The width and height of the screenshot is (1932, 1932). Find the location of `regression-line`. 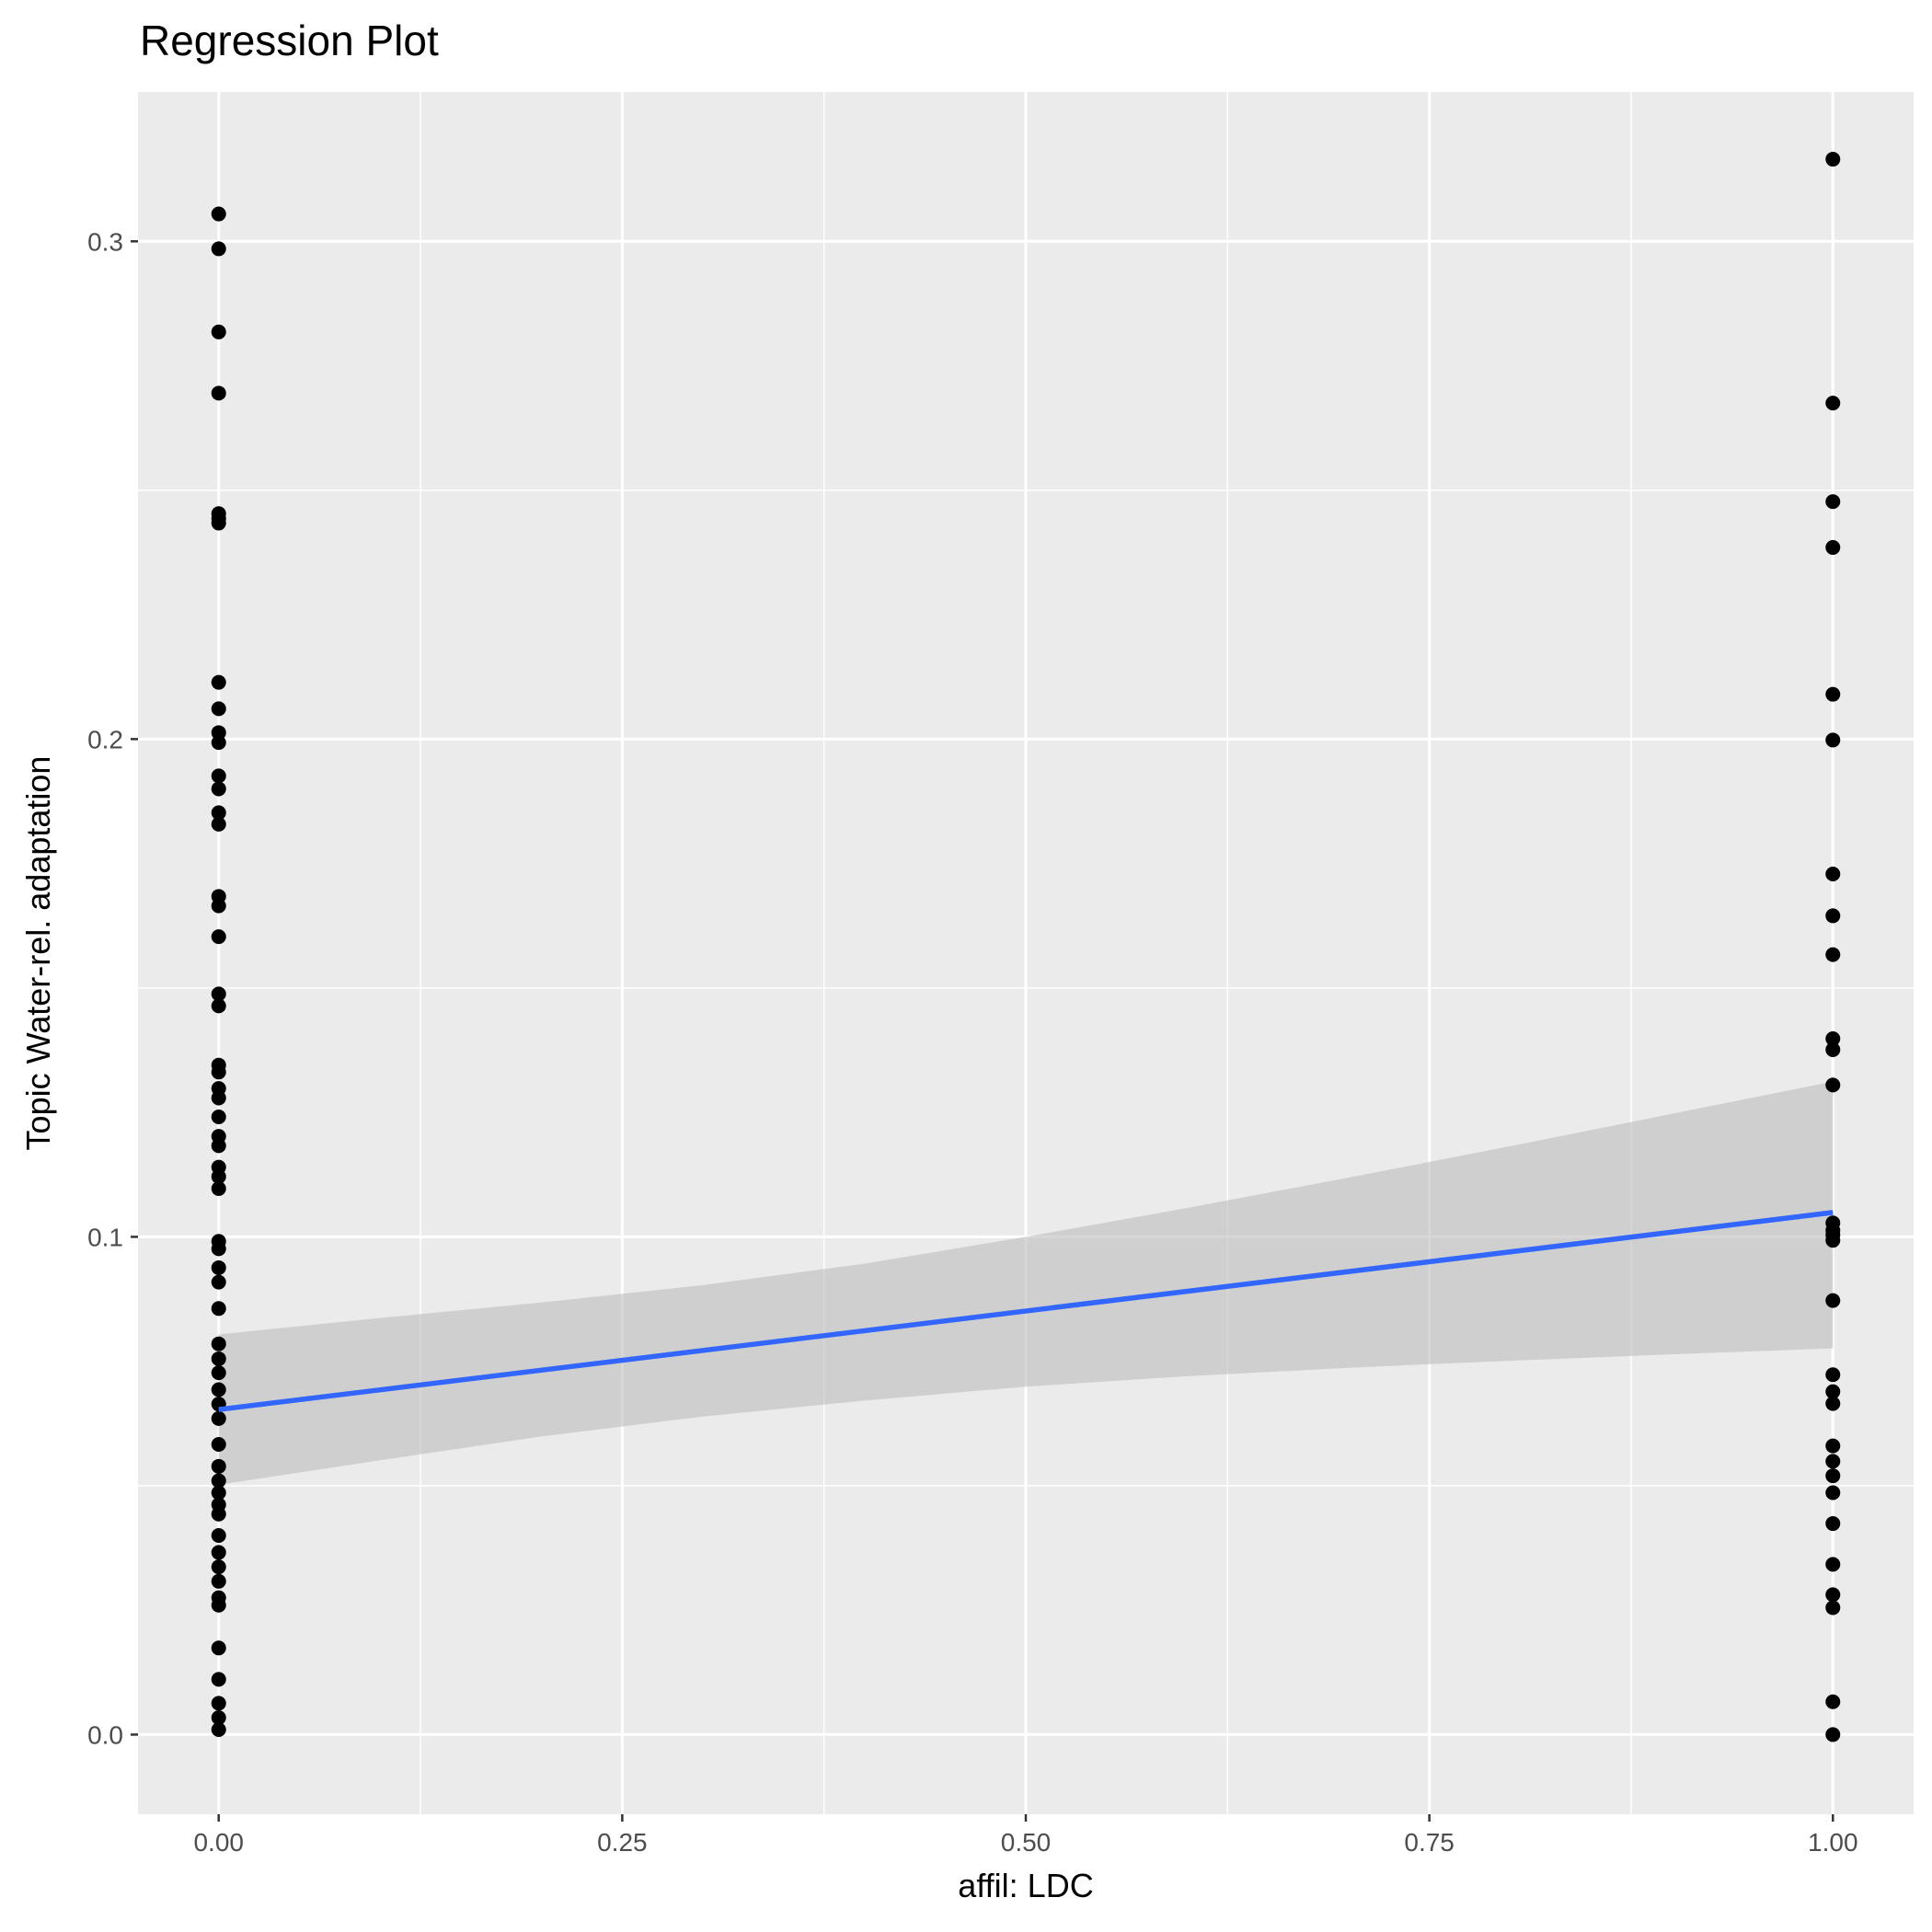

regression-line is located at coordinates (1026, 1311).